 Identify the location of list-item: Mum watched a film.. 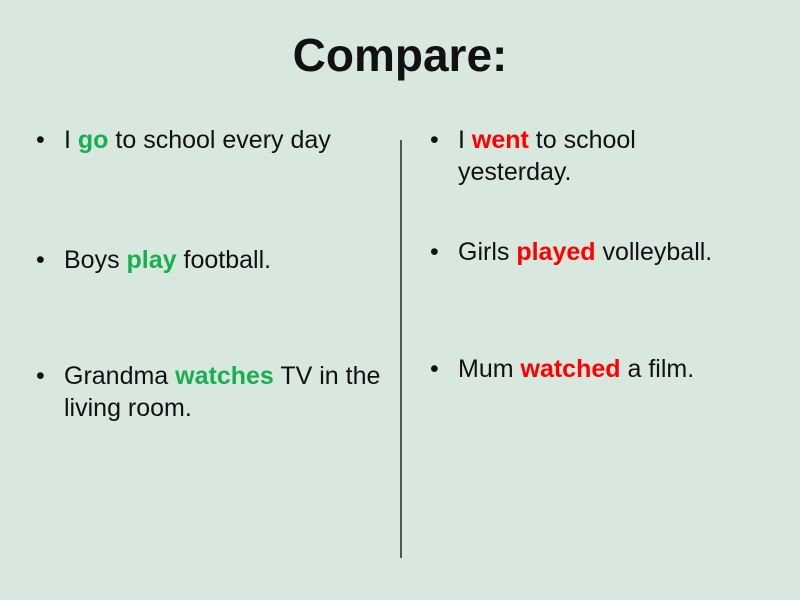
(604, 369).